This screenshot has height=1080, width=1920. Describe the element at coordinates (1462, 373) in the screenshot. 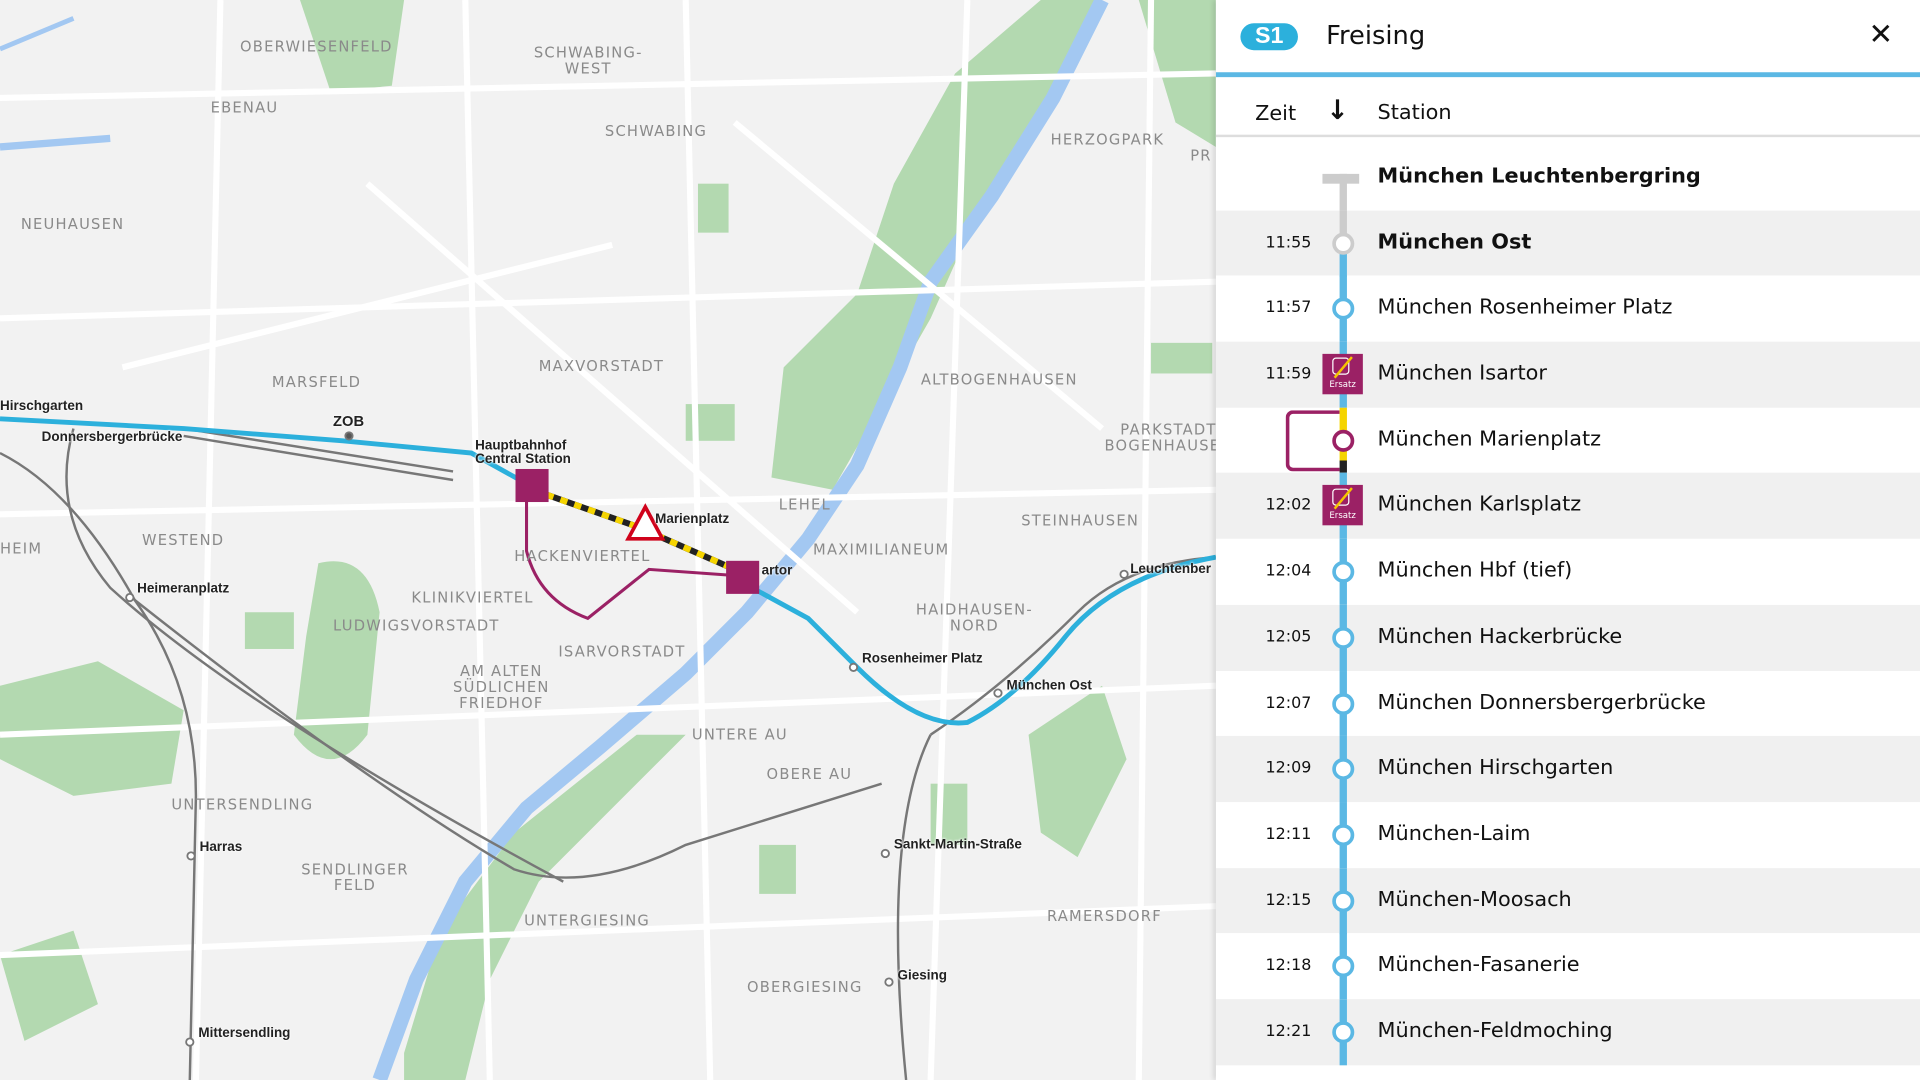

I see `stop-name: München Isartor` at that location.